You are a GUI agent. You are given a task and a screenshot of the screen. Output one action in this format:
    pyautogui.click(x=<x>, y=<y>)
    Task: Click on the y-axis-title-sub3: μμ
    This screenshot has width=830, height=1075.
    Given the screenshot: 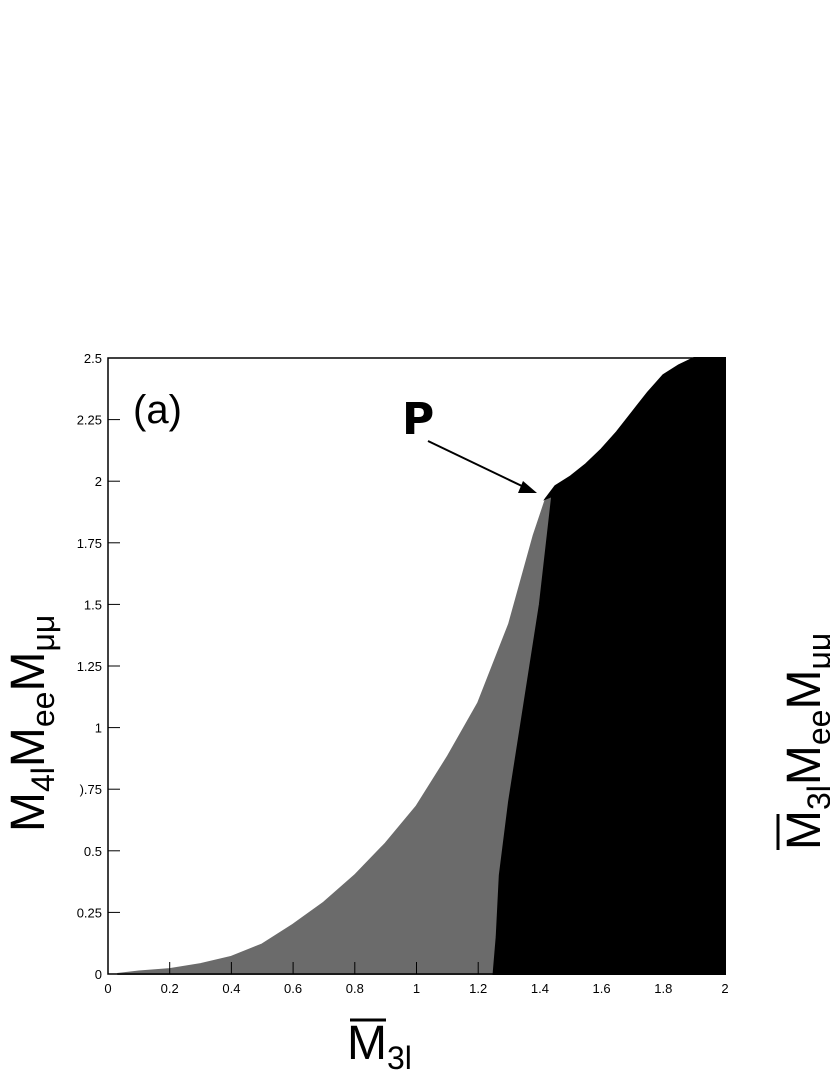 What is the action you would take?
    pyautogui.click(x=43, y=633)
    